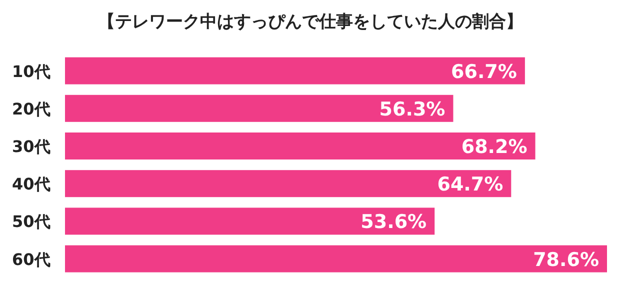 This screenshot has height=290, width=621. What do you see at coordinates (484, 71) in the screenshot?
I see `data-label: 66.7%` at bounding box center [484, 71].